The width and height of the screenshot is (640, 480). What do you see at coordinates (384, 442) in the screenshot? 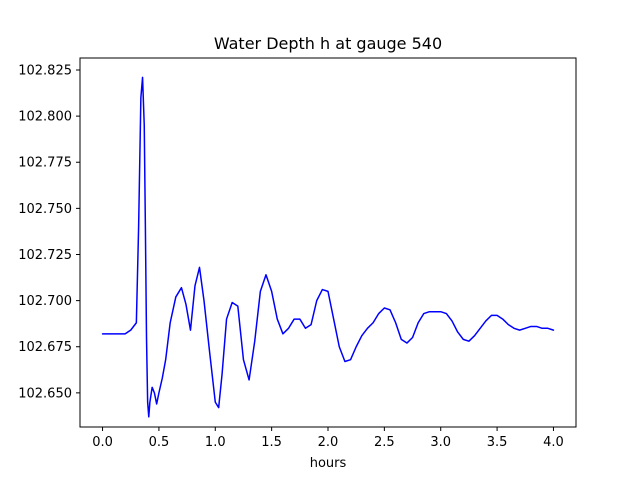
I see `x-tick-label: 2.5` at bounding box center [384, 442].